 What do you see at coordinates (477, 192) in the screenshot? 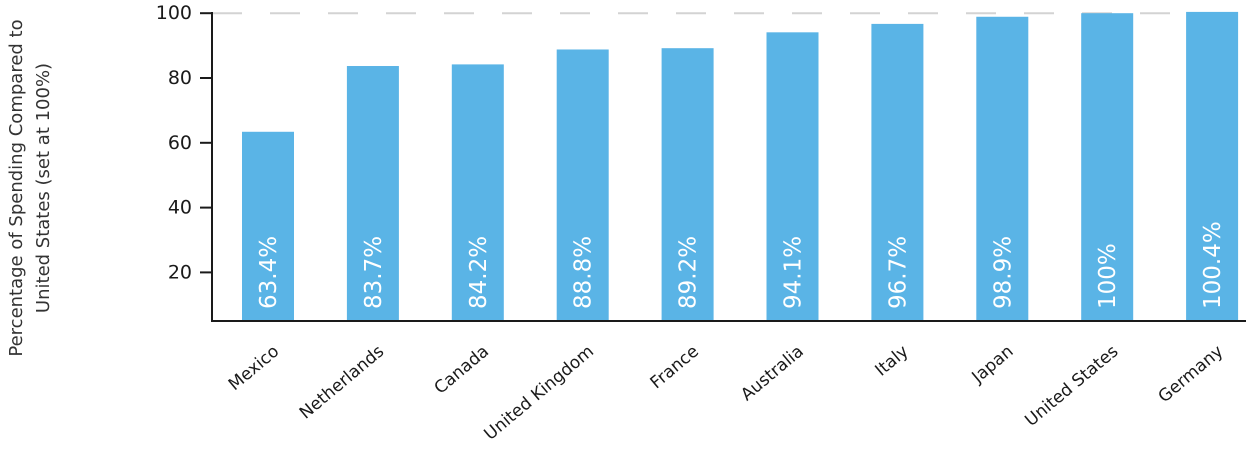
I see `bar-canada` at bounding box center [477, 192].